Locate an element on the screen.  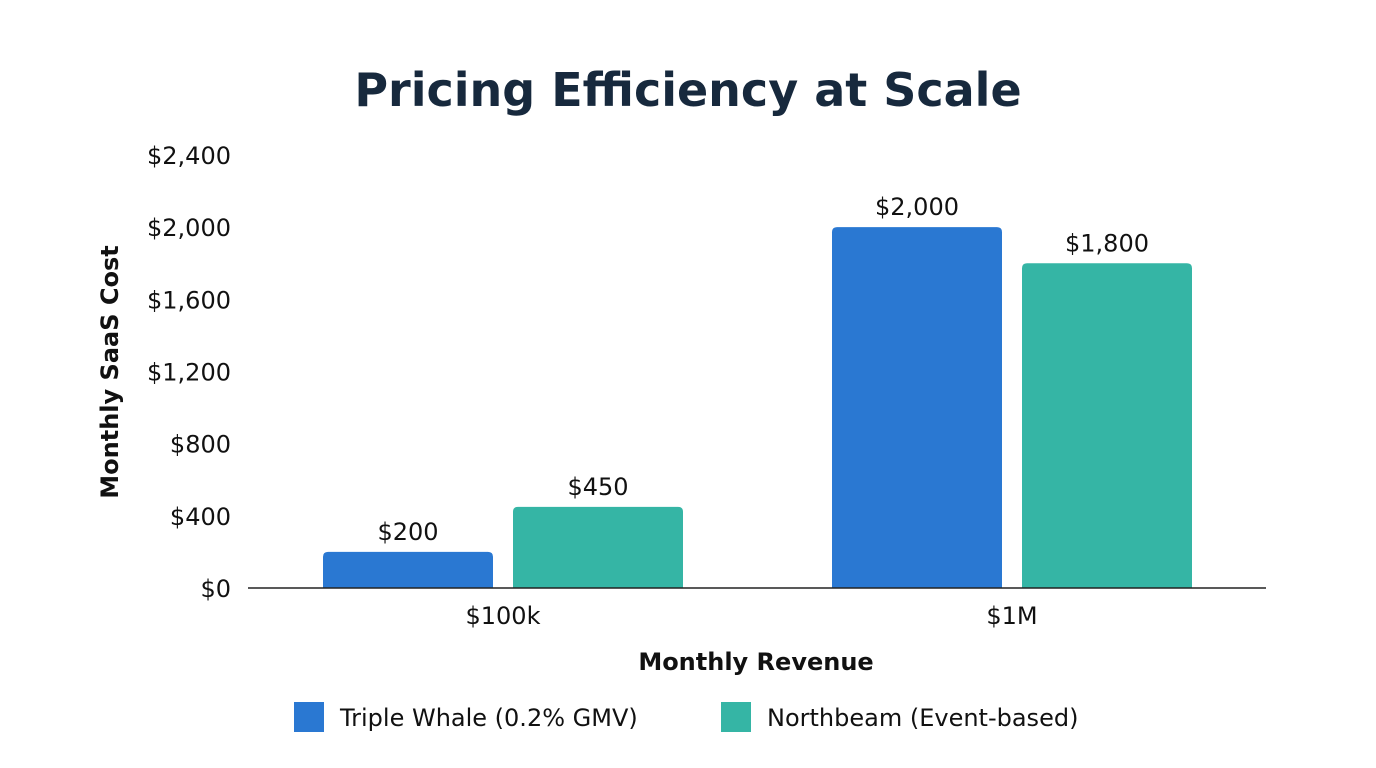
legend-label: Northbeam (Event-based) is located at coordinates (922, 718).